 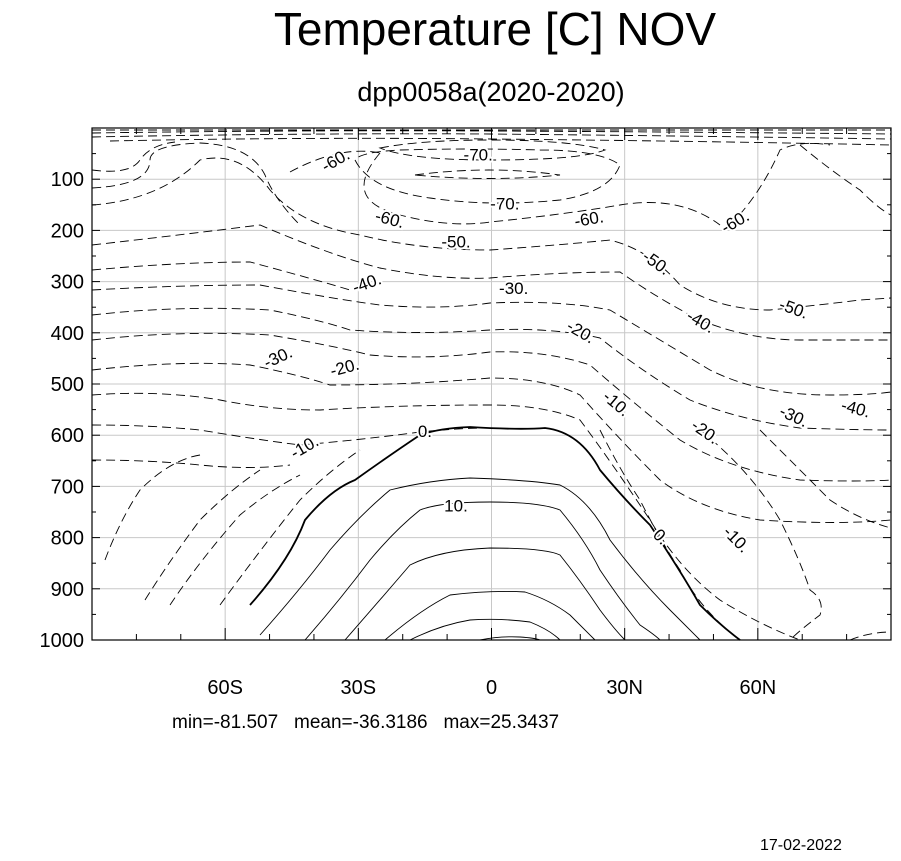 I want to click on contour-p20, so click(x=490, y=615).